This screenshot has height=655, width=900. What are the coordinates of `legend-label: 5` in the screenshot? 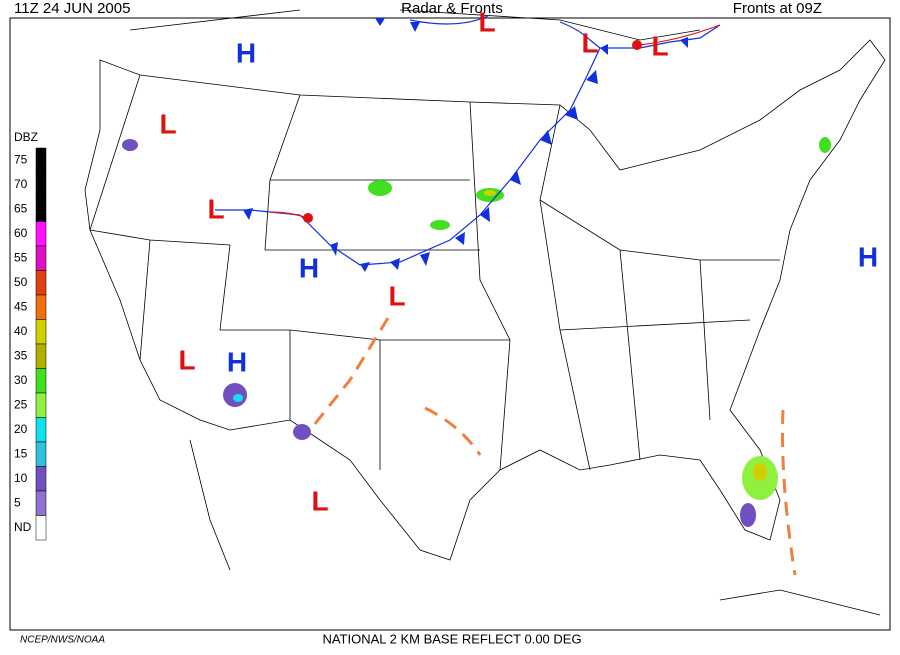 It's located at (17, 502).